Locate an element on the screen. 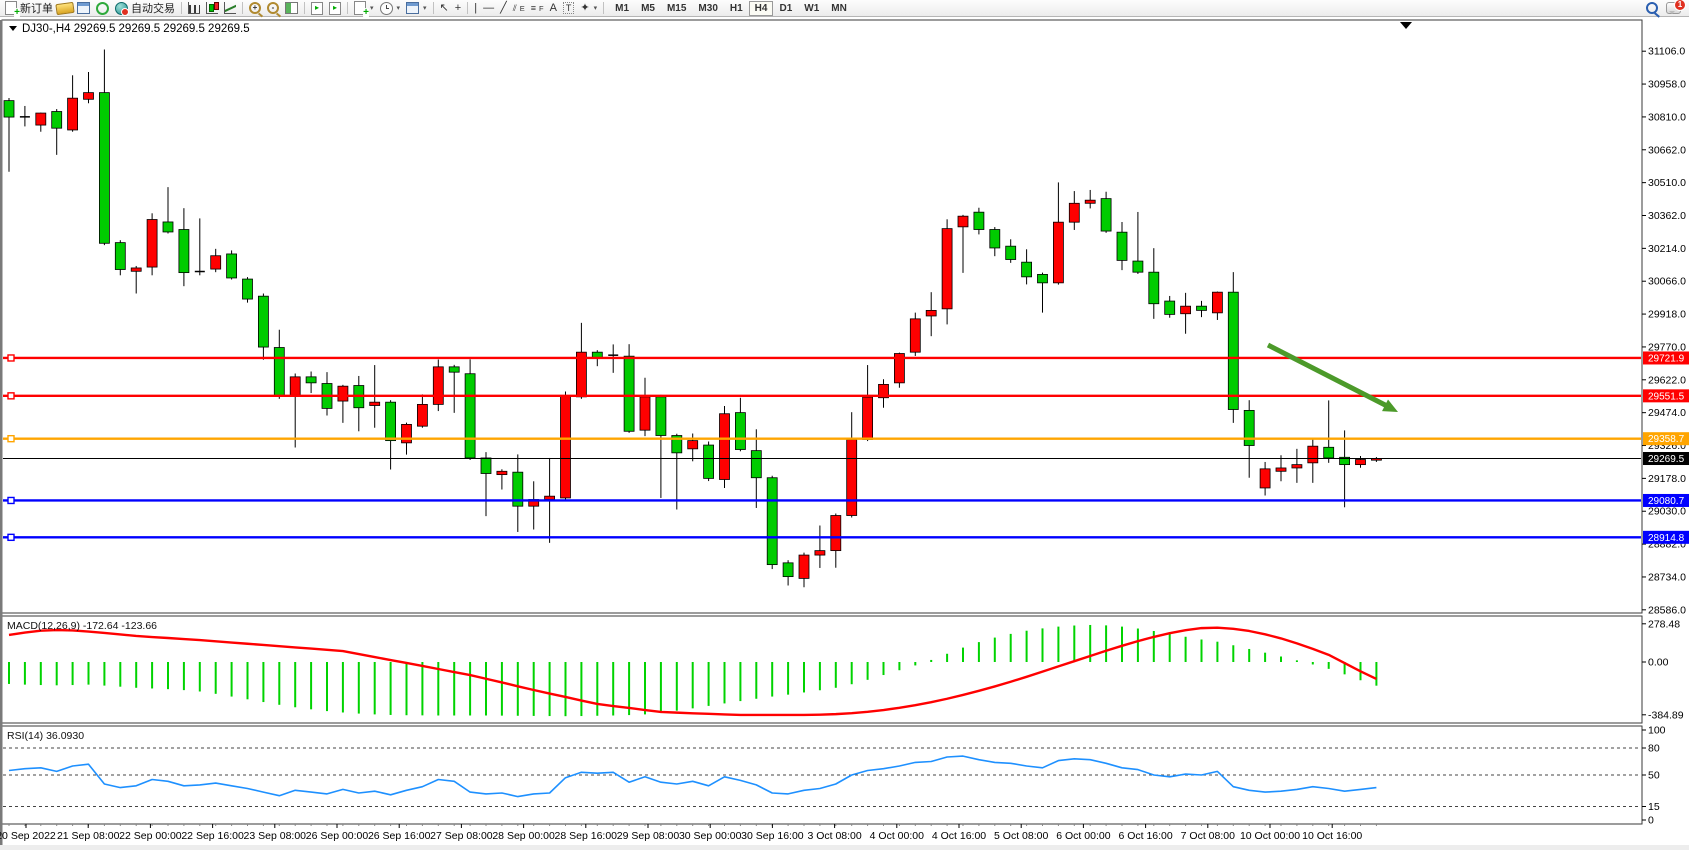 This screenshot has height=850, width=1689. cursor-tool: ↖ is located at coordinates (444, 7).